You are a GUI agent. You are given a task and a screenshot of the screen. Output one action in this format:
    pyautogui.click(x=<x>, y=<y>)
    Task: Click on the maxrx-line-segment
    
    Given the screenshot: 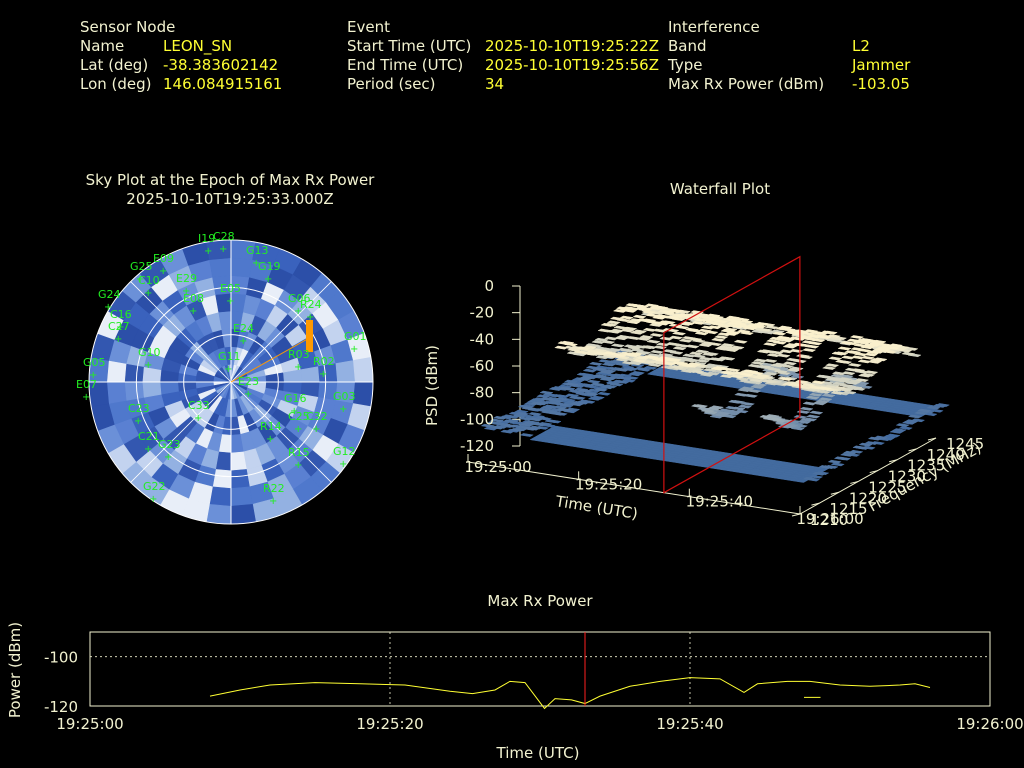 What is the action you would take?
    pyautogui.click(x=570, y=693)
    